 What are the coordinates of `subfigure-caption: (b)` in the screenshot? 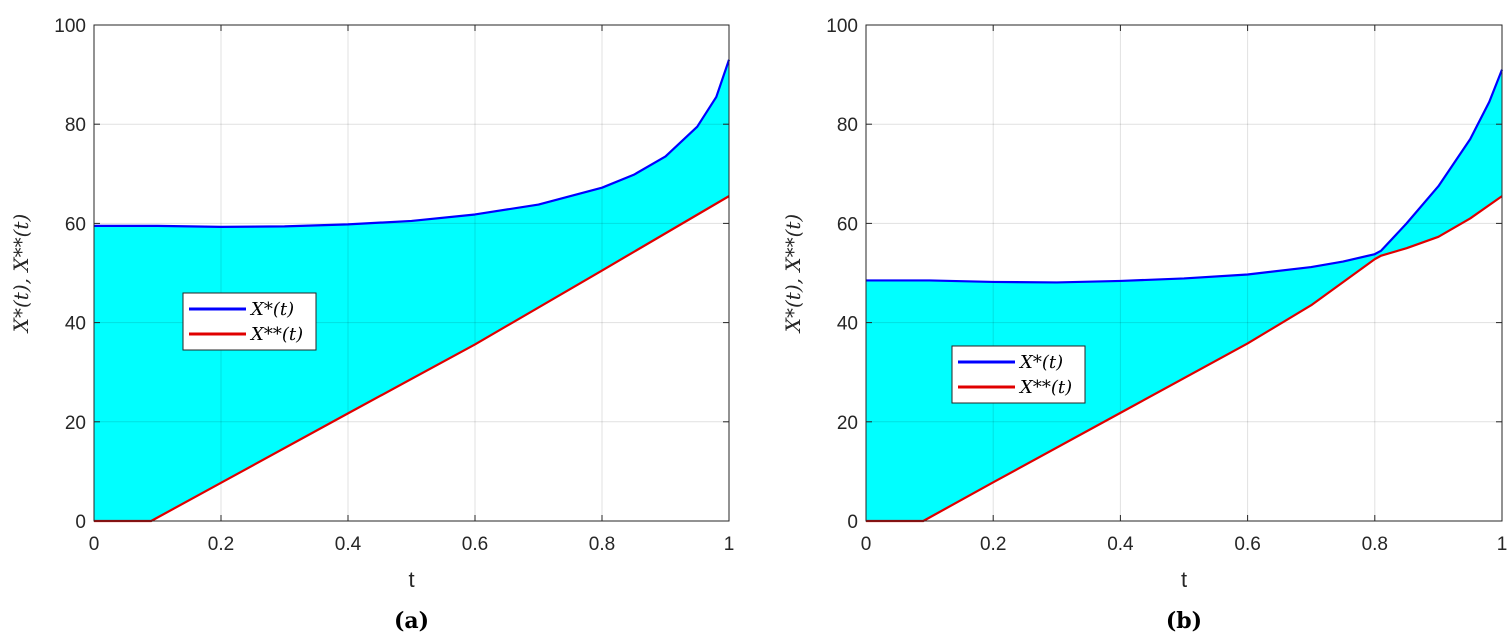 It's located at (1184, 621).